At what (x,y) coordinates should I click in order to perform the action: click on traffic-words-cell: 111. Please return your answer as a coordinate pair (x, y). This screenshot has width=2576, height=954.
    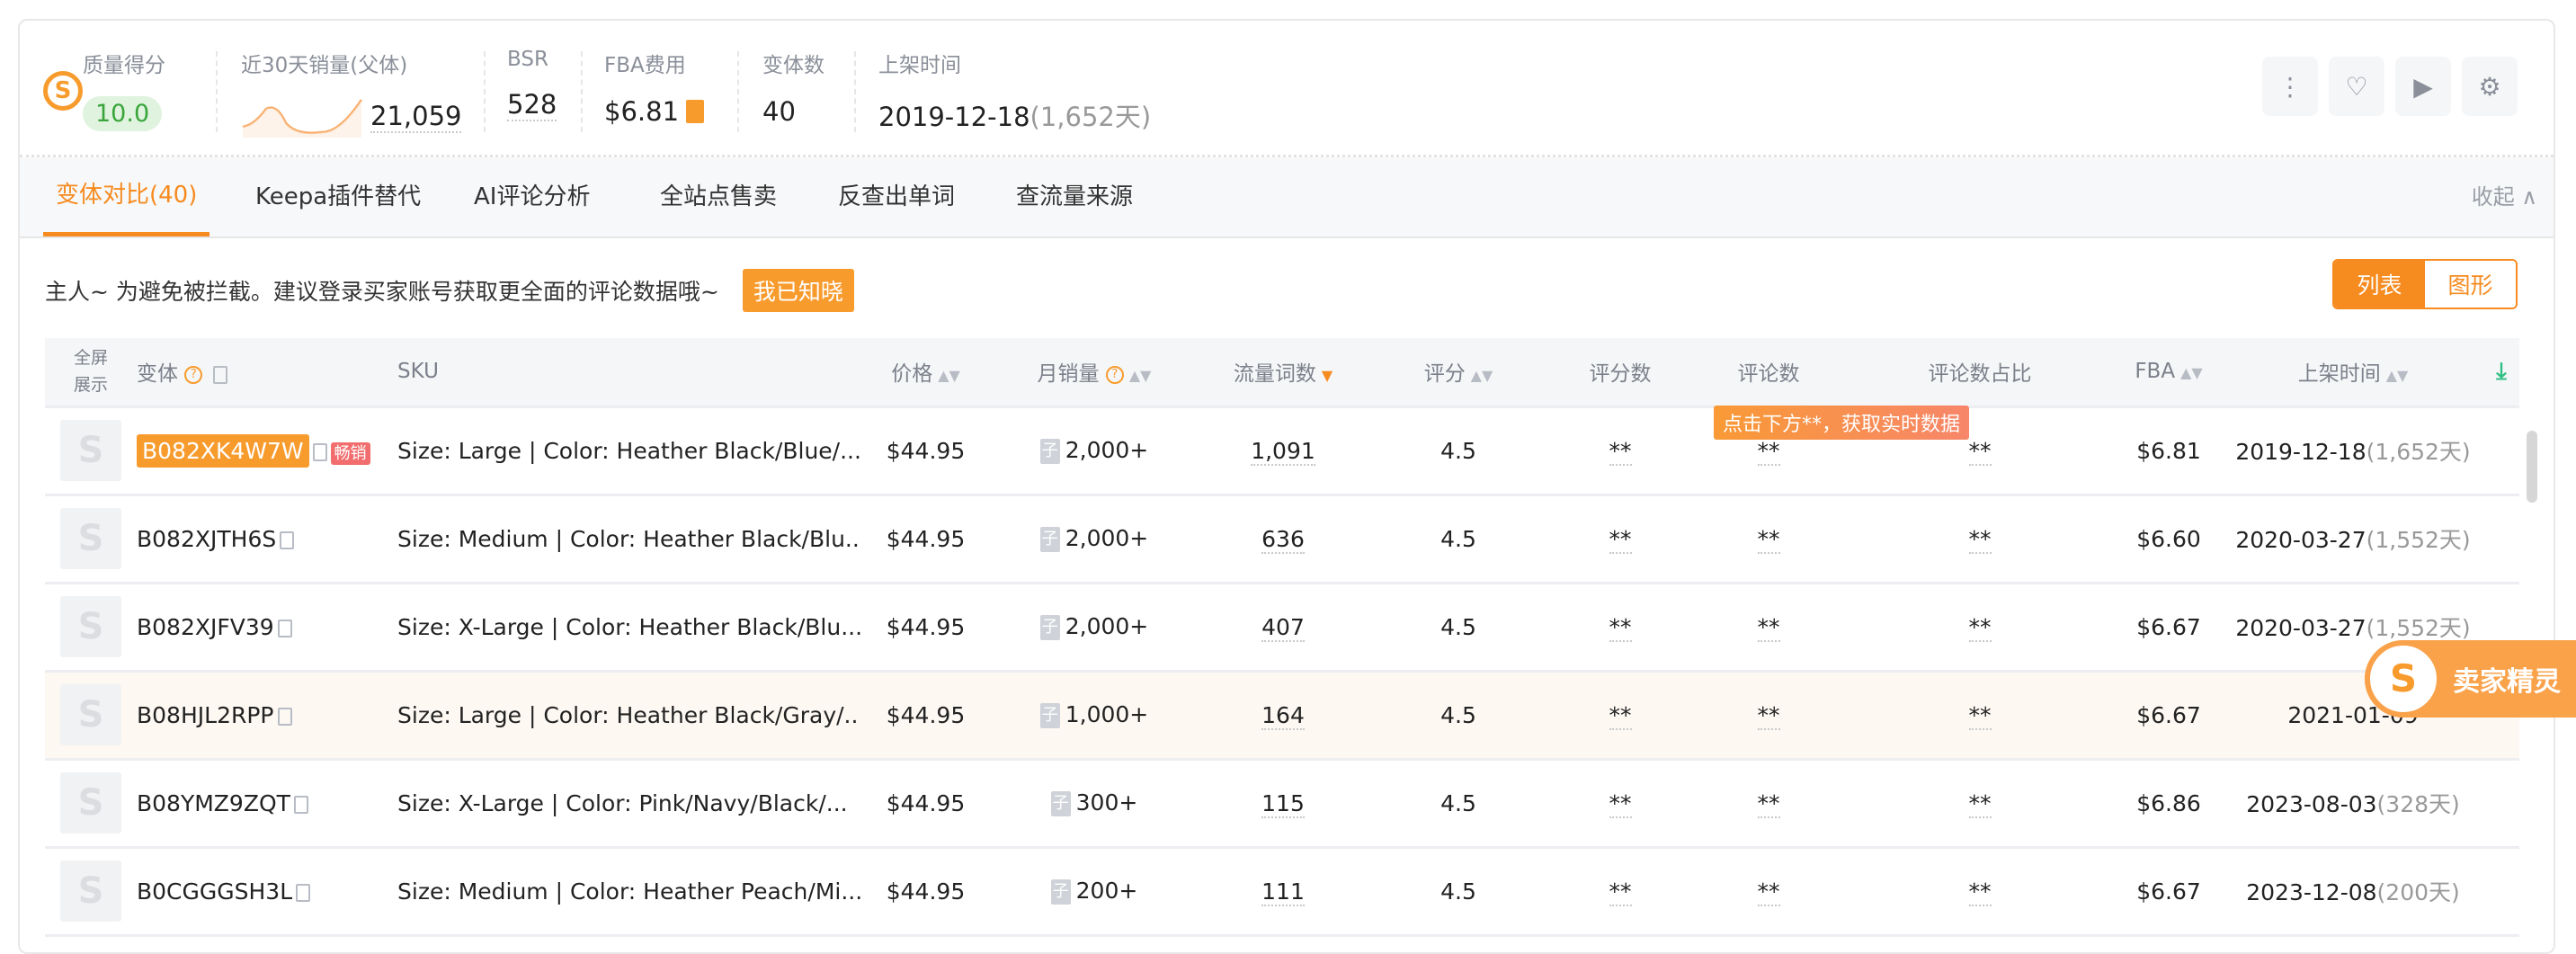
    Looking at the image, I should click on (1283, 892).